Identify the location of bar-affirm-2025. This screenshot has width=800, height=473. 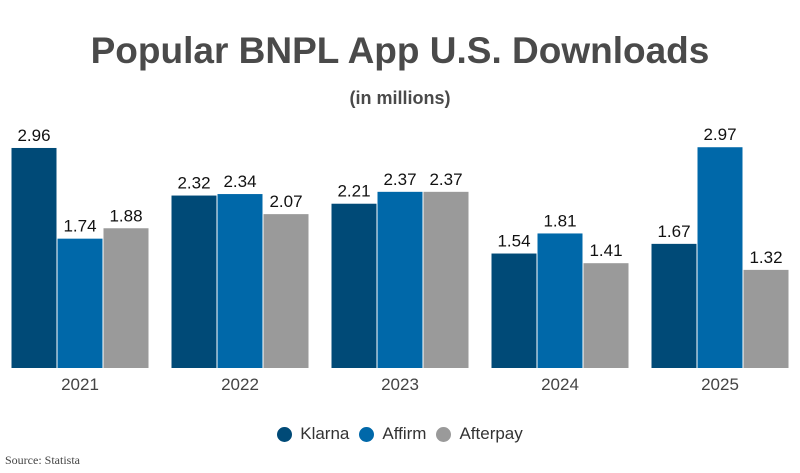
(720, 257).